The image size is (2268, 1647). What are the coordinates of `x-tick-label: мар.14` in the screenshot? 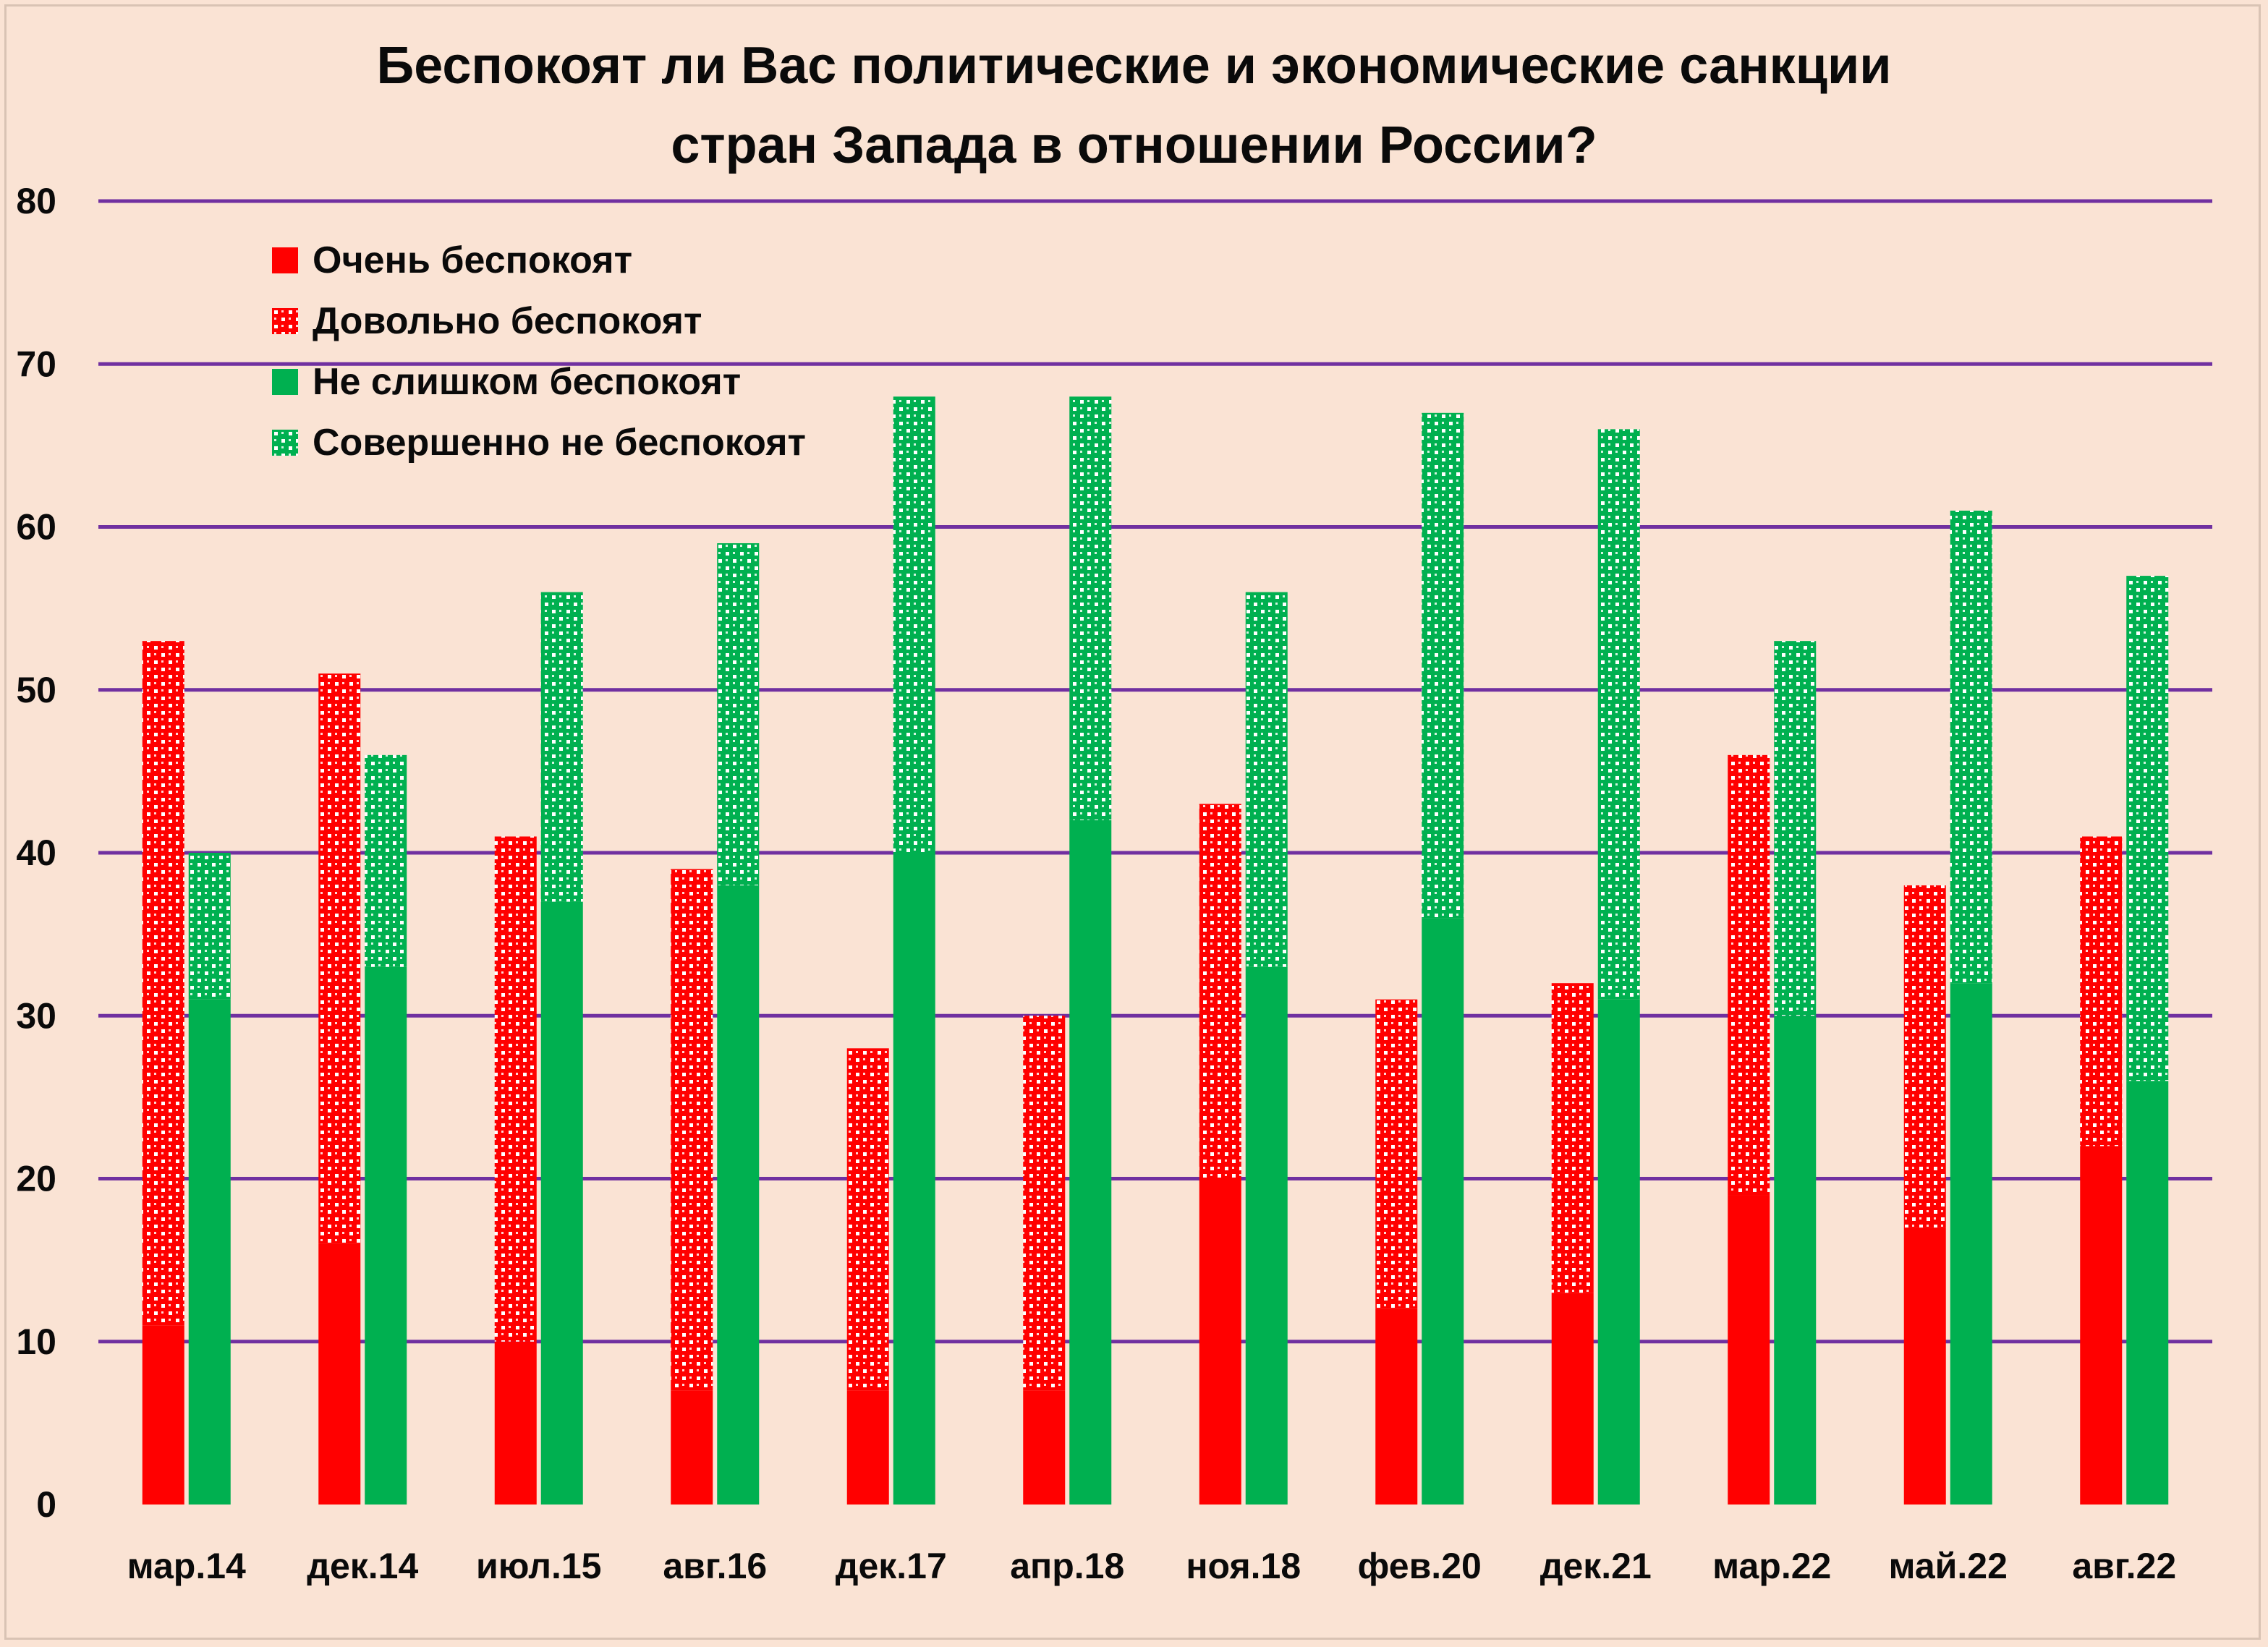 It's located at (187, 1566).